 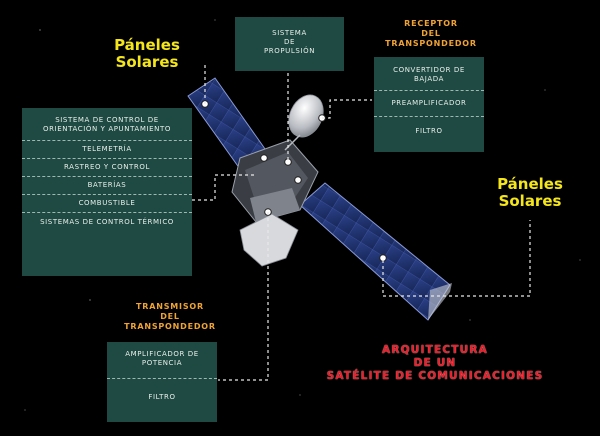 I want to click on receiver-title: Receptor del transpondedor, so click(x=431, y=34).